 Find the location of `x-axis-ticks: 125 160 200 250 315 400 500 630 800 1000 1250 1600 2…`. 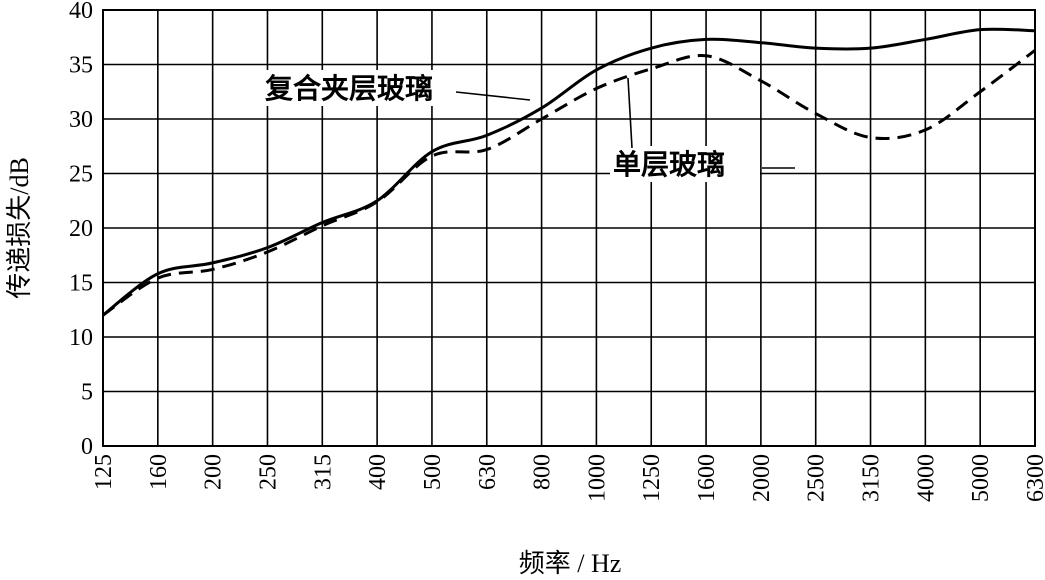

x-axis-ticks: 125 160 200 250 315 400 500 630 800 1000 1250 1600 2… is located at coordinates (568, 478).